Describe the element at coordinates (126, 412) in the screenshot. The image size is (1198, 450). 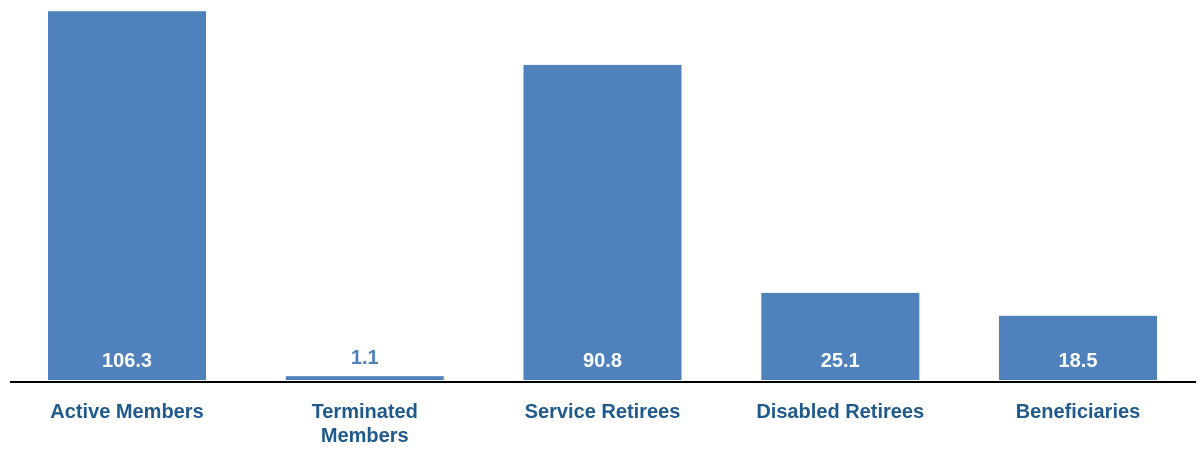
I see `category-label-0: Active Members` at that location.